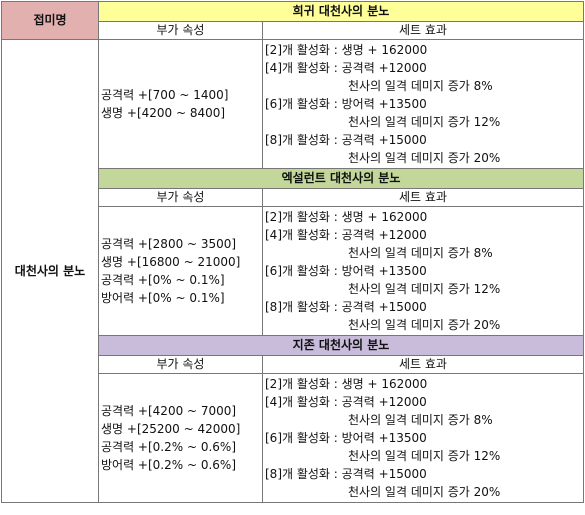 This screenshot has height=515, width=585. I want to click on attribute-line: 생명 +[25200 ~ 42000], so click(171, 429).